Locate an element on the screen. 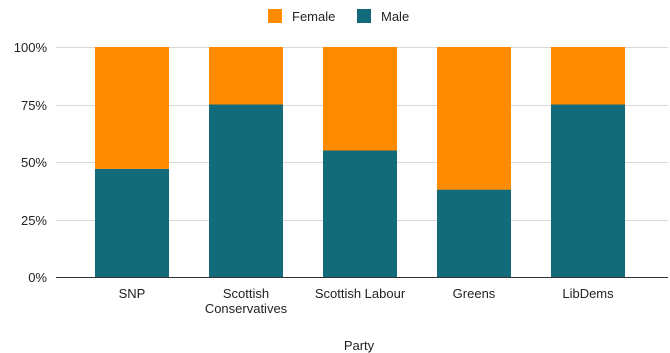 The width and height of the screenshot is (670, 353). x-axis-title: Party is located at coordinates (359, 345).